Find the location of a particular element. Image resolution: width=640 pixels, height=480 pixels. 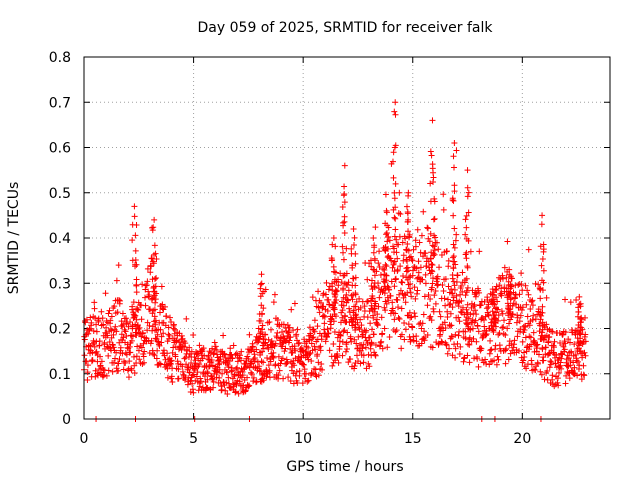

y-tick-label: 0.2 is located at coordinates (60, 330).